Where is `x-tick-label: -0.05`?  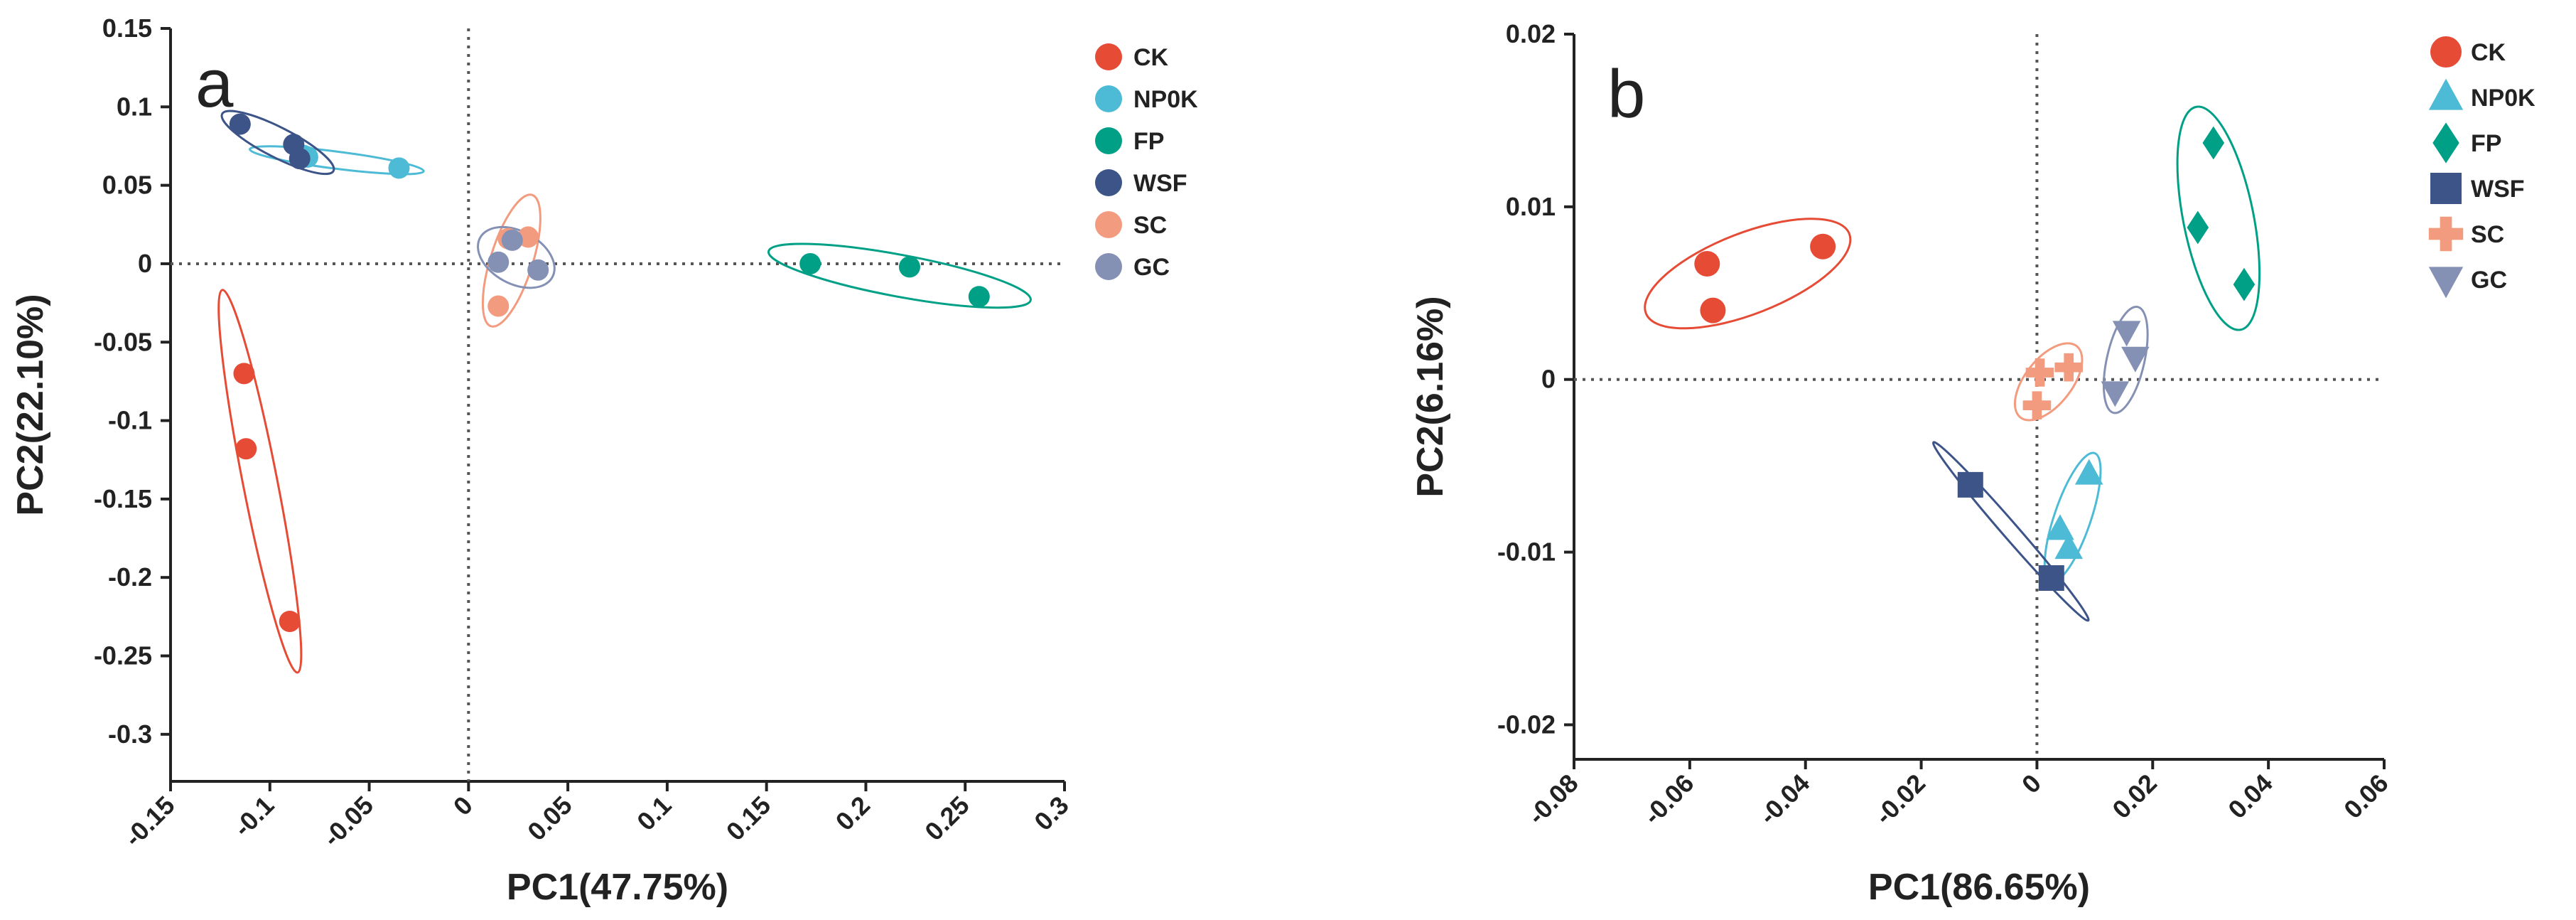 x-tick-label: -0.05 is located at coordinates (348, 821).